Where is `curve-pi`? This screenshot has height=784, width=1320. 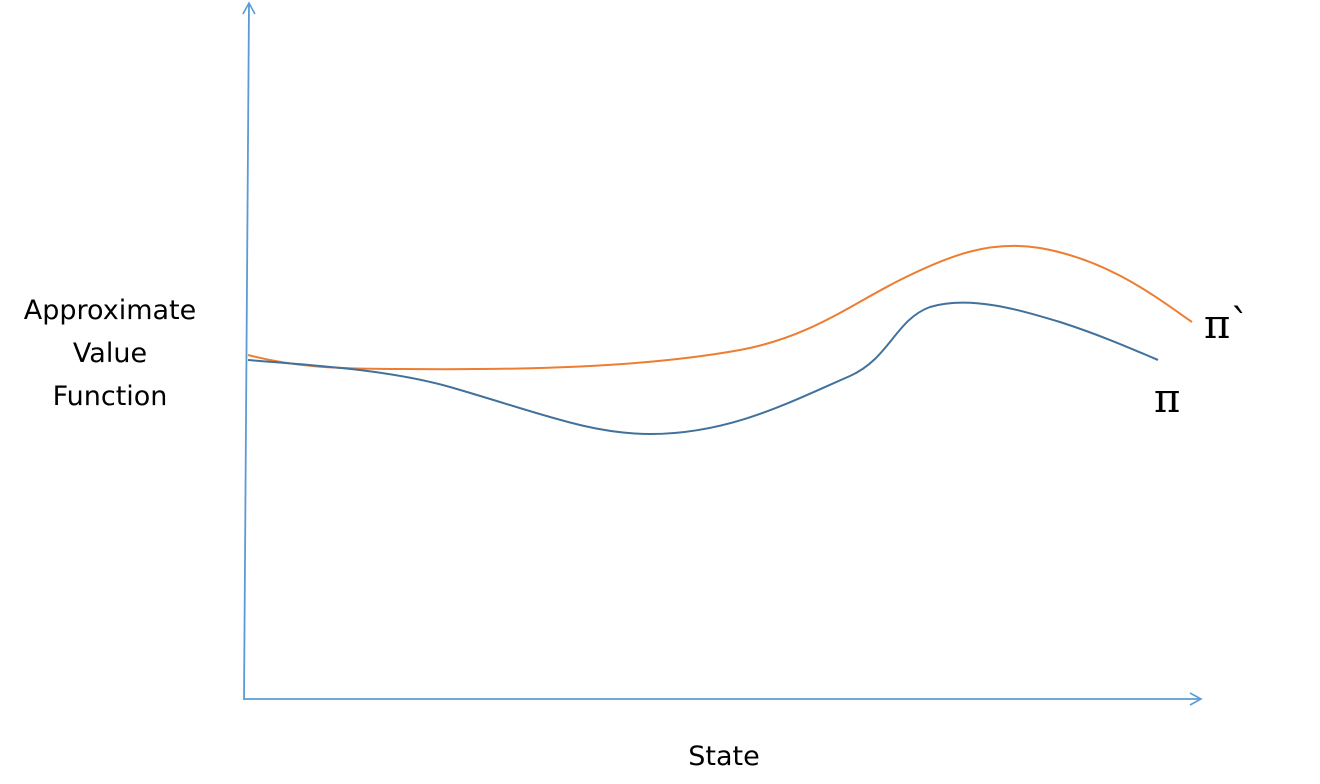 curve-pi is located at coordinates (703, 368).